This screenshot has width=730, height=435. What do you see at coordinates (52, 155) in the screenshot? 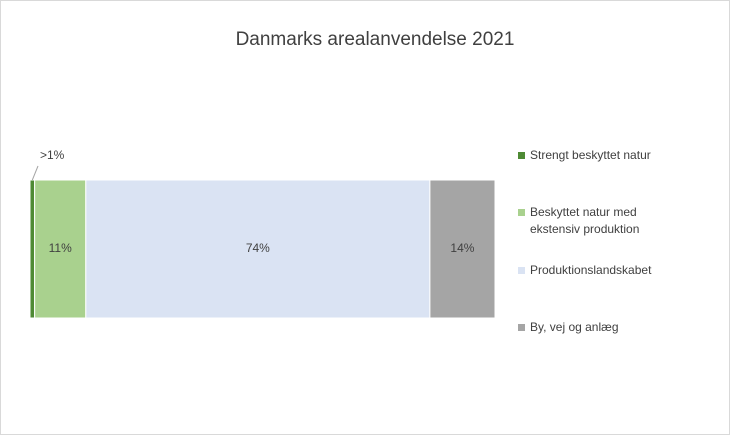
I see `data-label: >1%` at bounding box center [52, 155].